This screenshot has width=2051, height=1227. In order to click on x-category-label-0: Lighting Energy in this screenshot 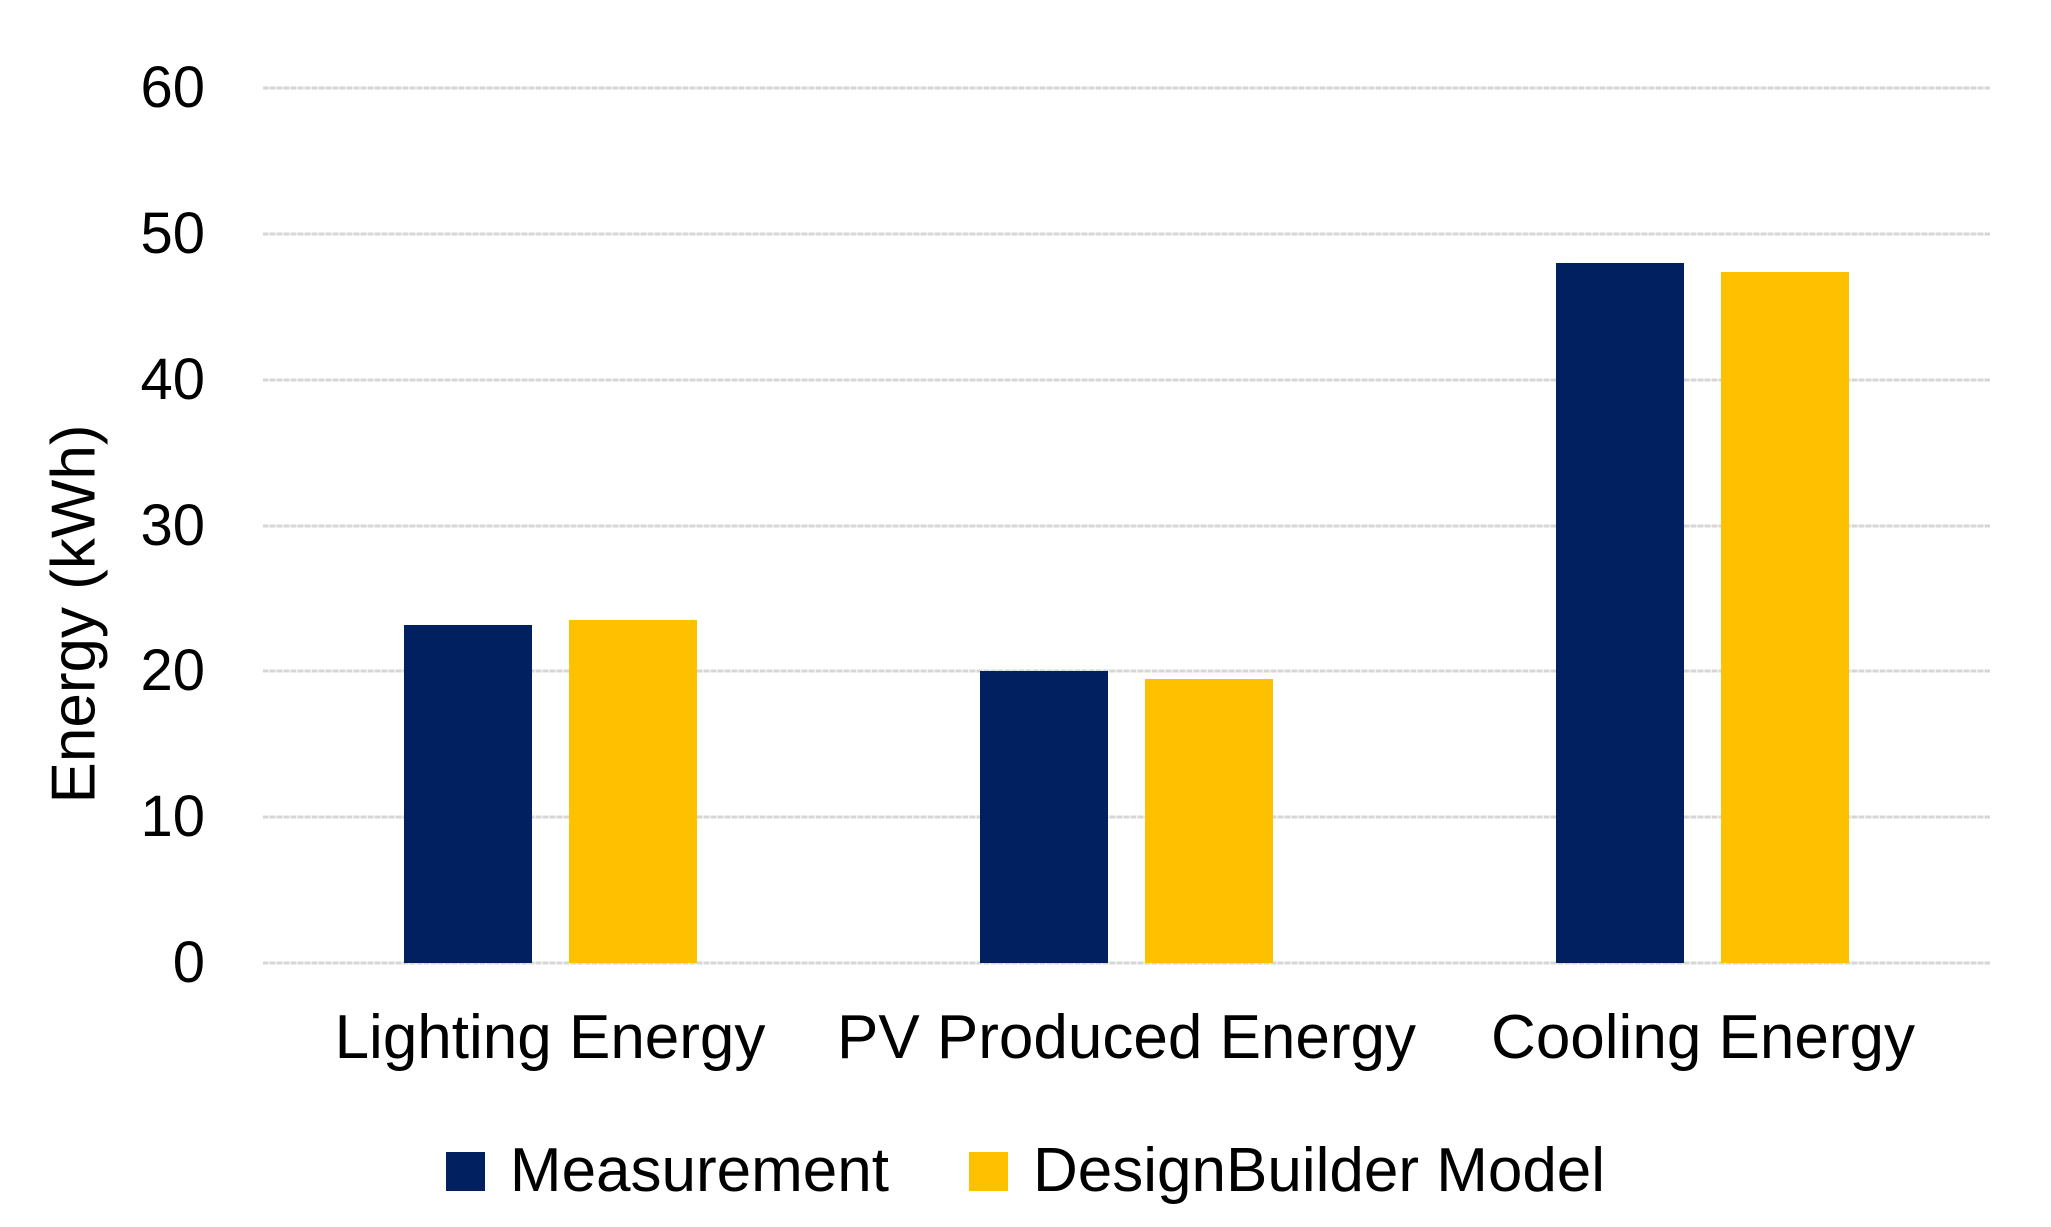, I will do `click(550, 1037)`.